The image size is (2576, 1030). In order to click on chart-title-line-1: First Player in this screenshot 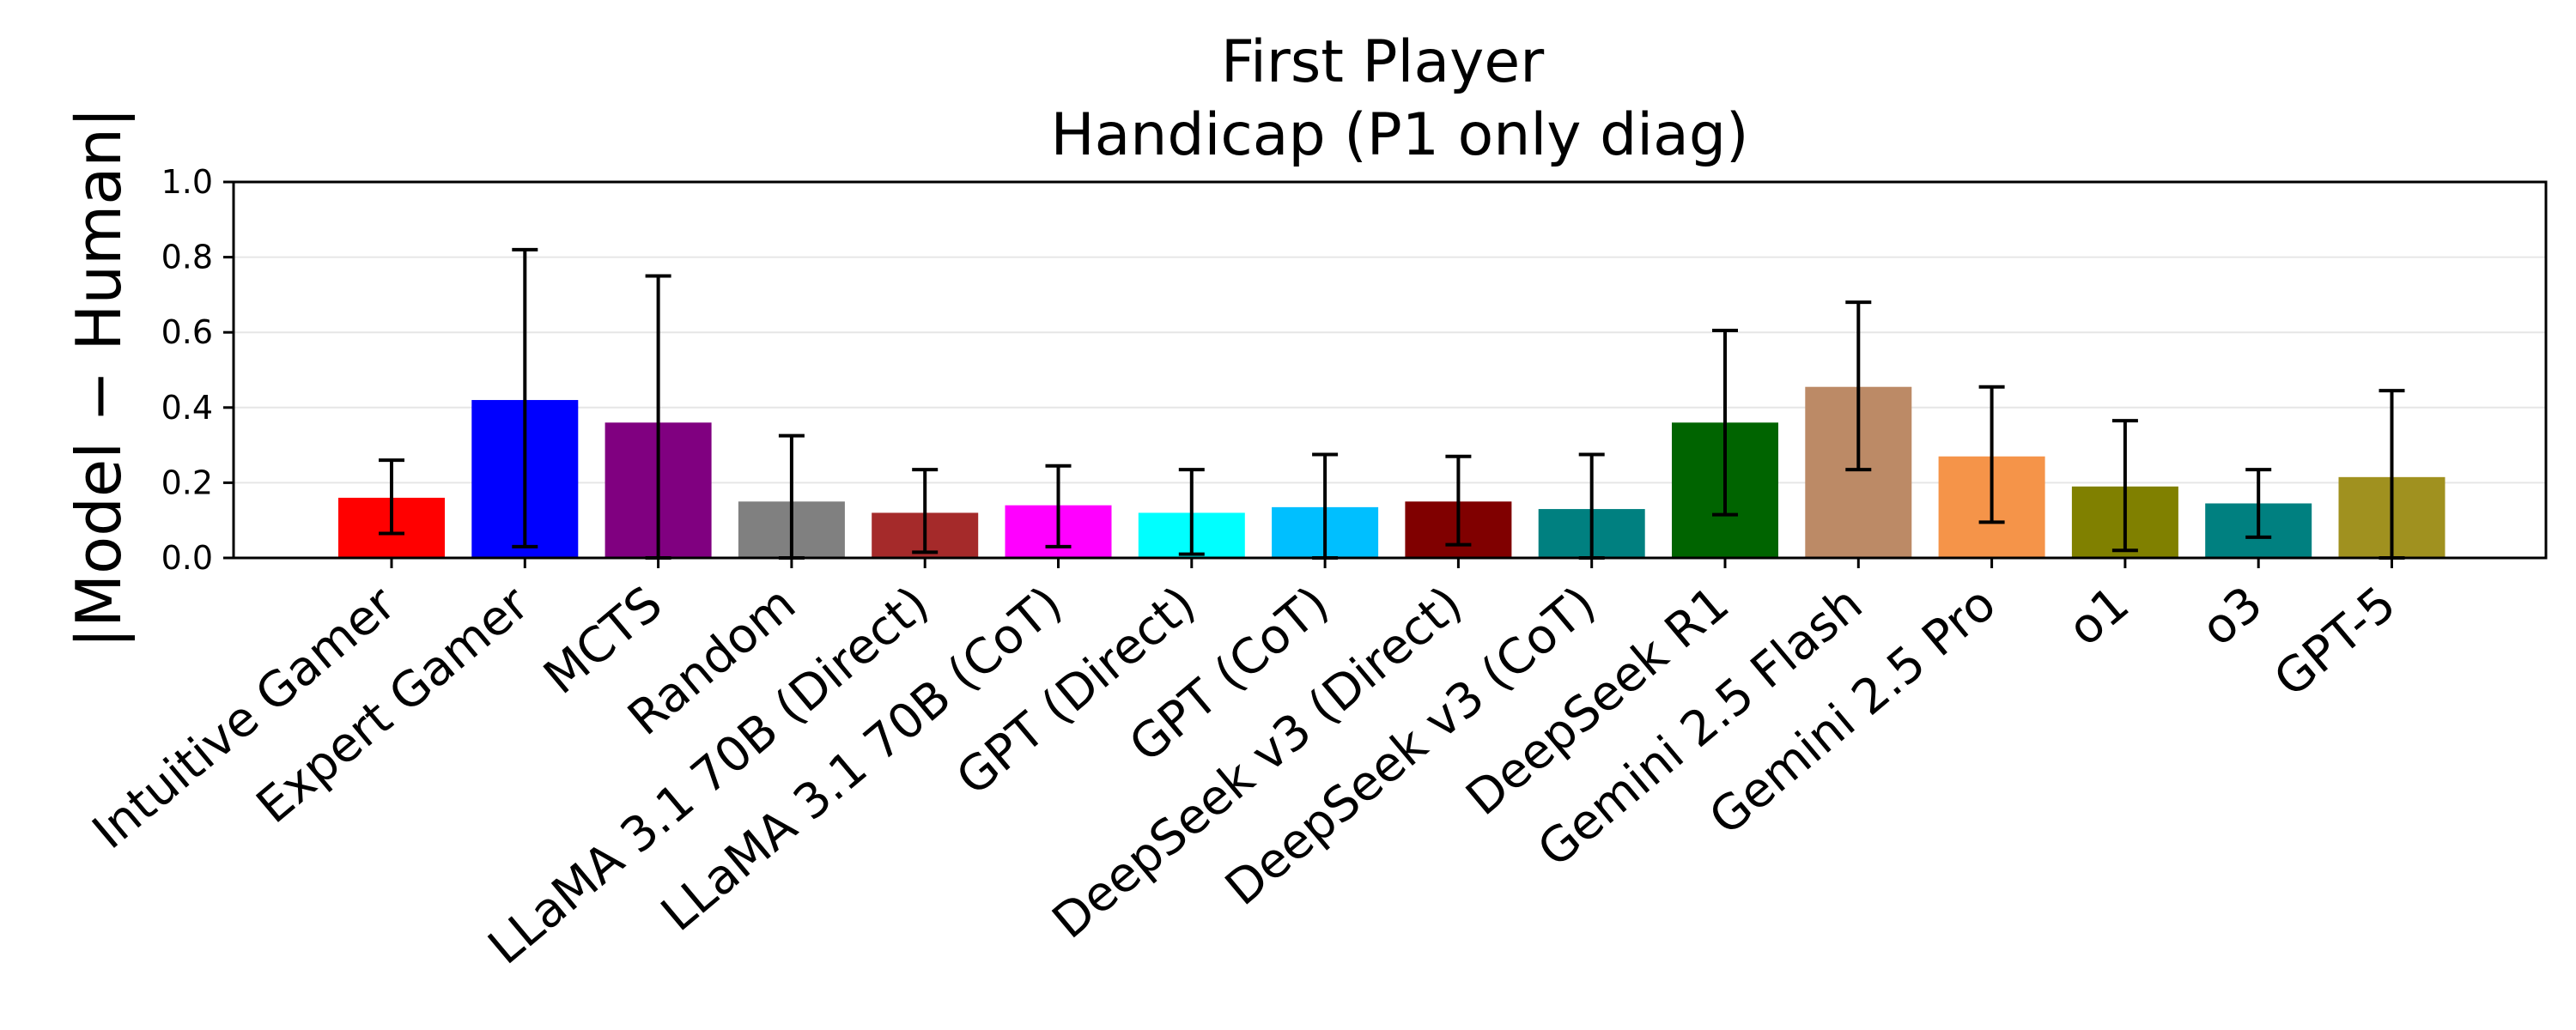, I will do `click(1382, 62)`.